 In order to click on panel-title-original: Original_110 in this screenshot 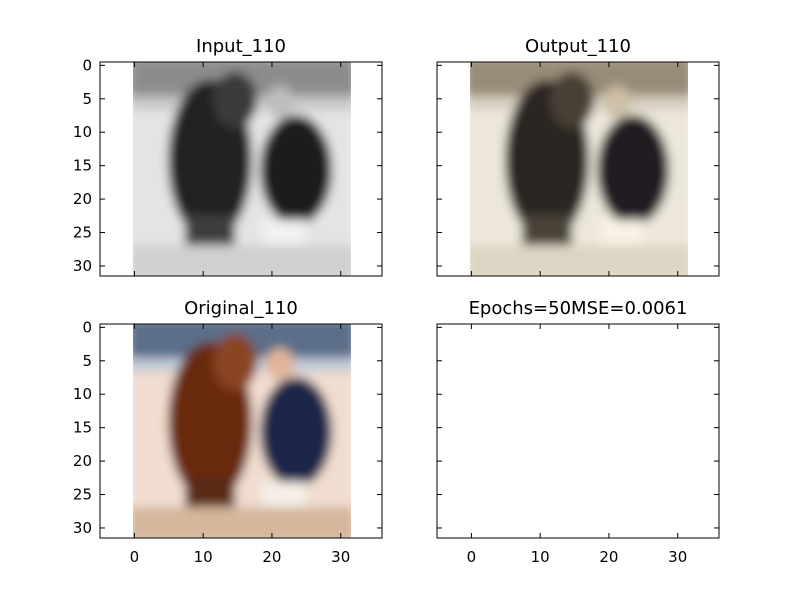, I will do `click(241, 308)`.